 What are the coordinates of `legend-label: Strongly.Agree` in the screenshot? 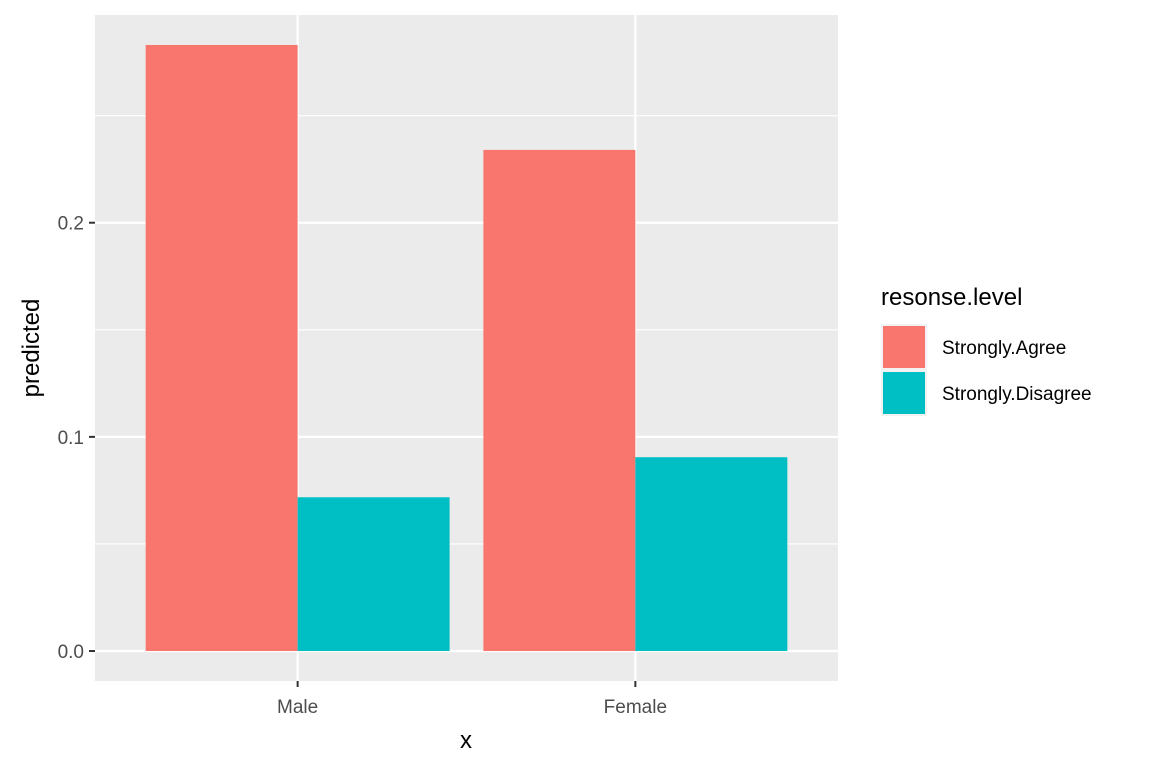 It's located at (1004, 348).